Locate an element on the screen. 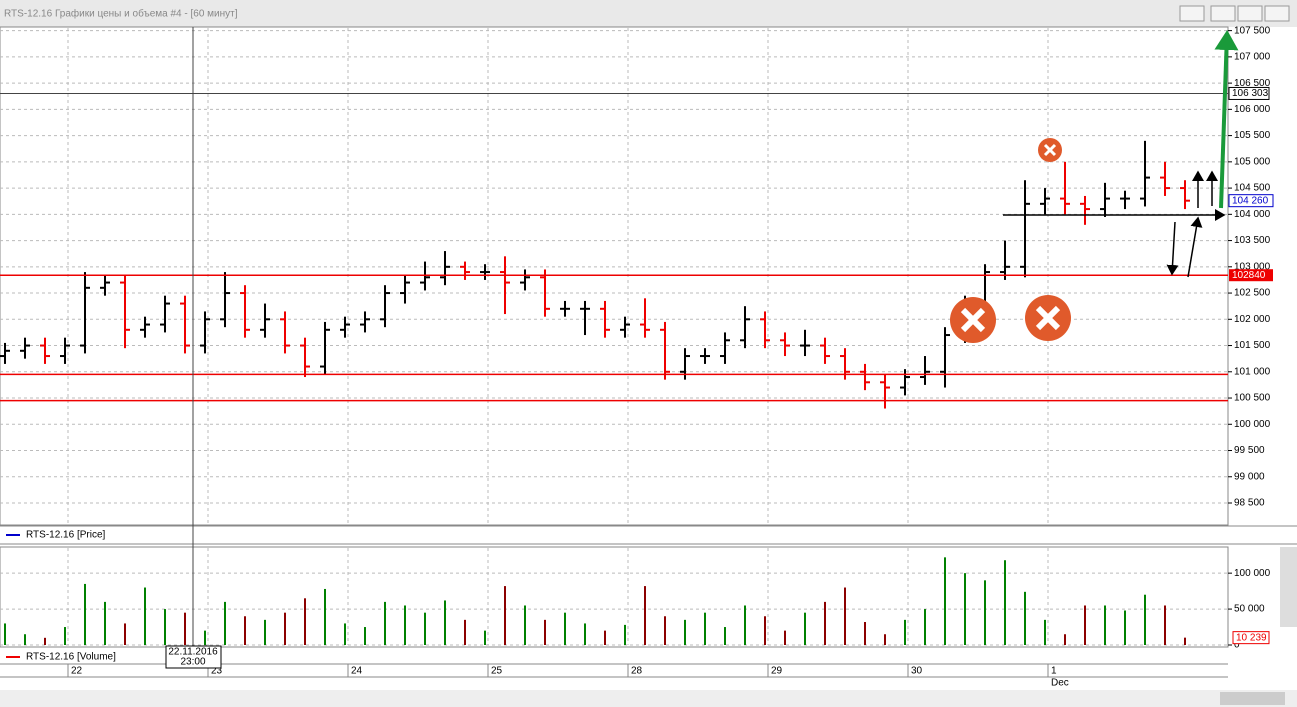  y-tick-label: 106 500 is located at coordinates (1252, 83).